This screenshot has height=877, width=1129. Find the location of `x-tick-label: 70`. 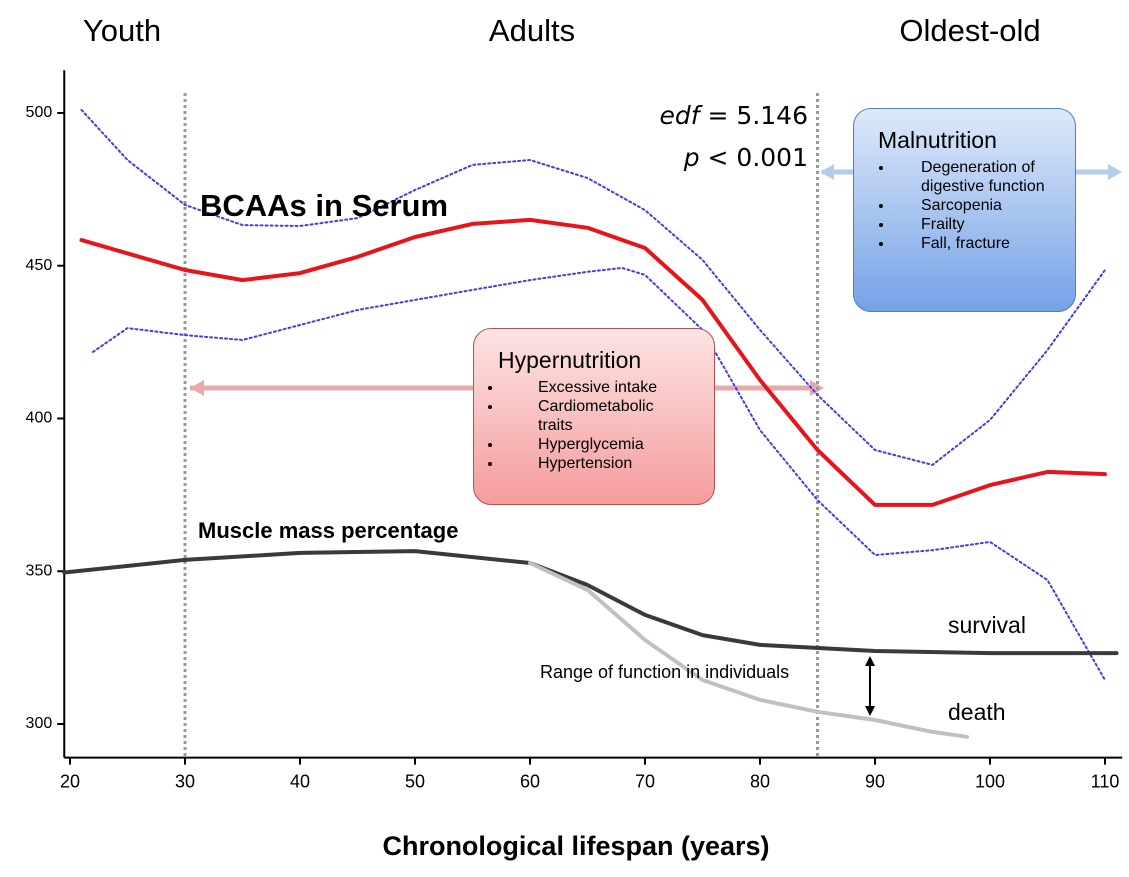

x-tick-label: 70 is located at coordinates (645, 781).